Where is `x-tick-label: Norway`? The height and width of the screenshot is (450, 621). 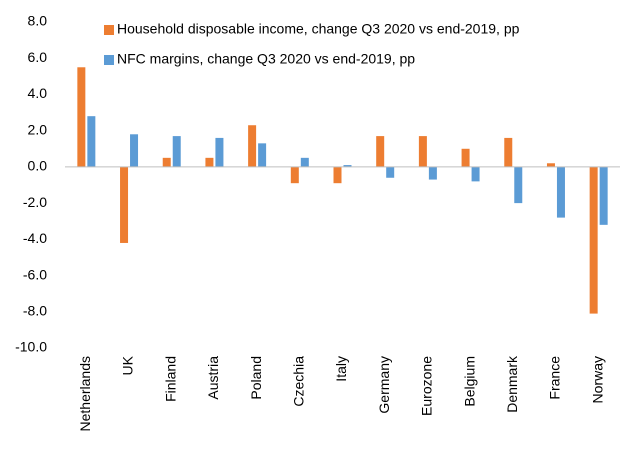 x-tick-label: Norway is located at coordinates (597, 379).